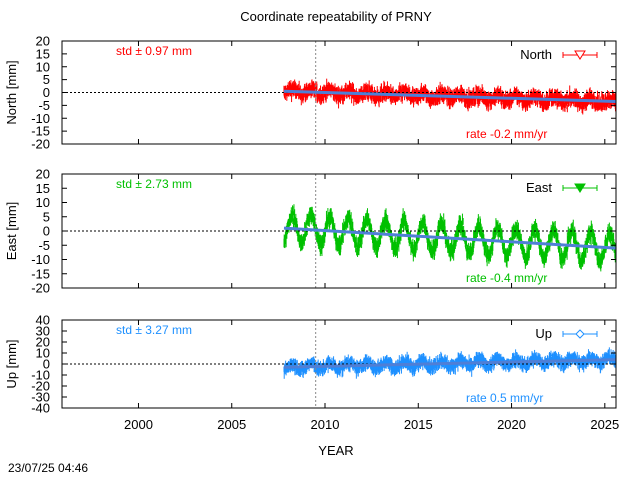 This screenshot has width=640, height=480. What do you see at coordinates (40, 288) in the screenshot?
I see `east-ytick-label: -20` at bounding box center [40, 288].